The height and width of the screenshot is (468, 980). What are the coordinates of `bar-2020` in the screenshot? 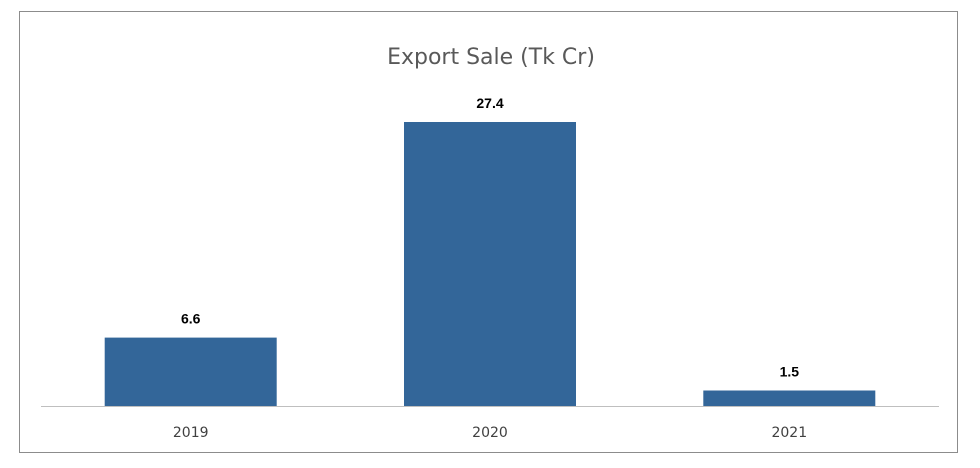 It's located at (490, 264).